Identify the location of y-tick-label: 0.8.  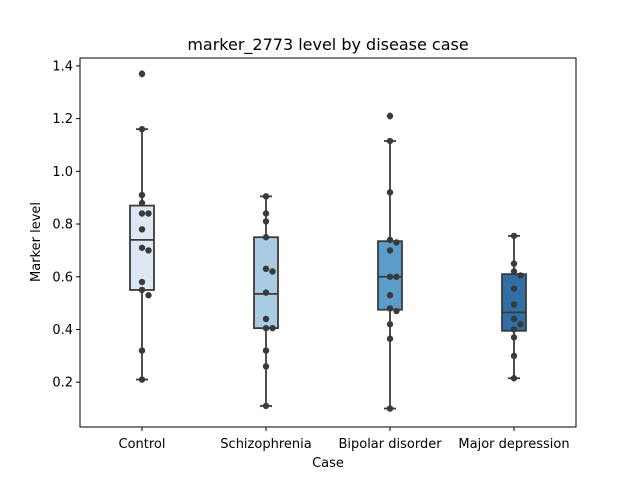
(62, 225).